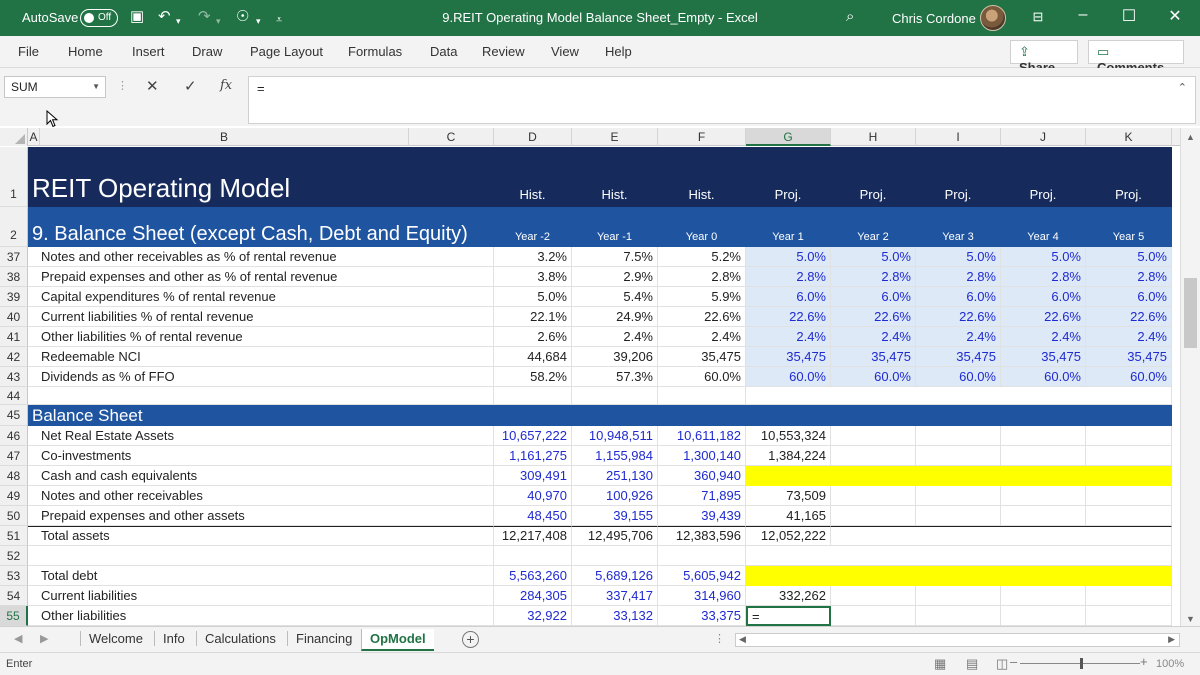 The image size is (1200, 675). I want to click on horizontal-scrollbar: ◀ ▶, so click(957, 640).